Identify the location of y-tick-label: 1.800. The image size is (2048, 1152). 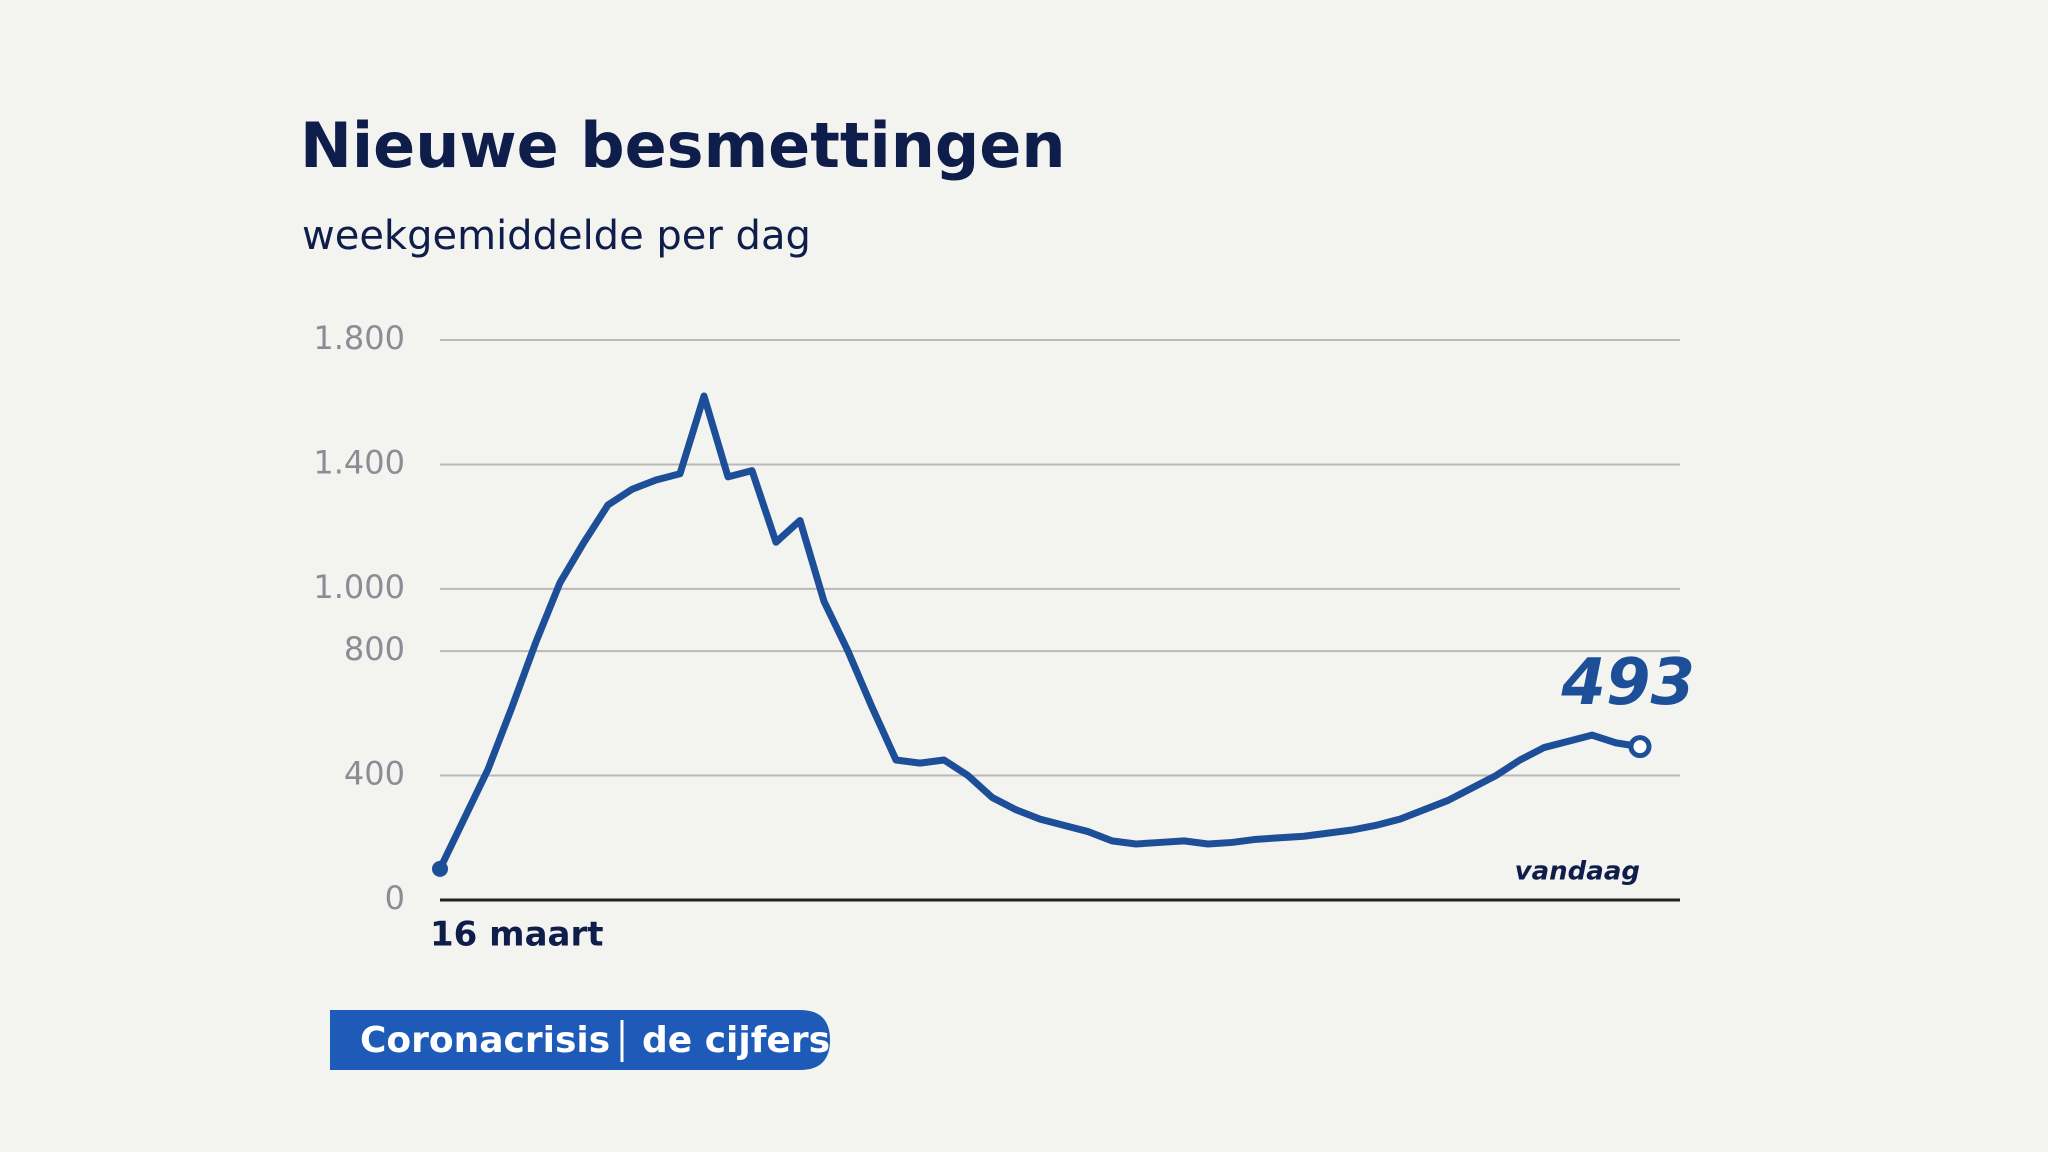
(359, 338).